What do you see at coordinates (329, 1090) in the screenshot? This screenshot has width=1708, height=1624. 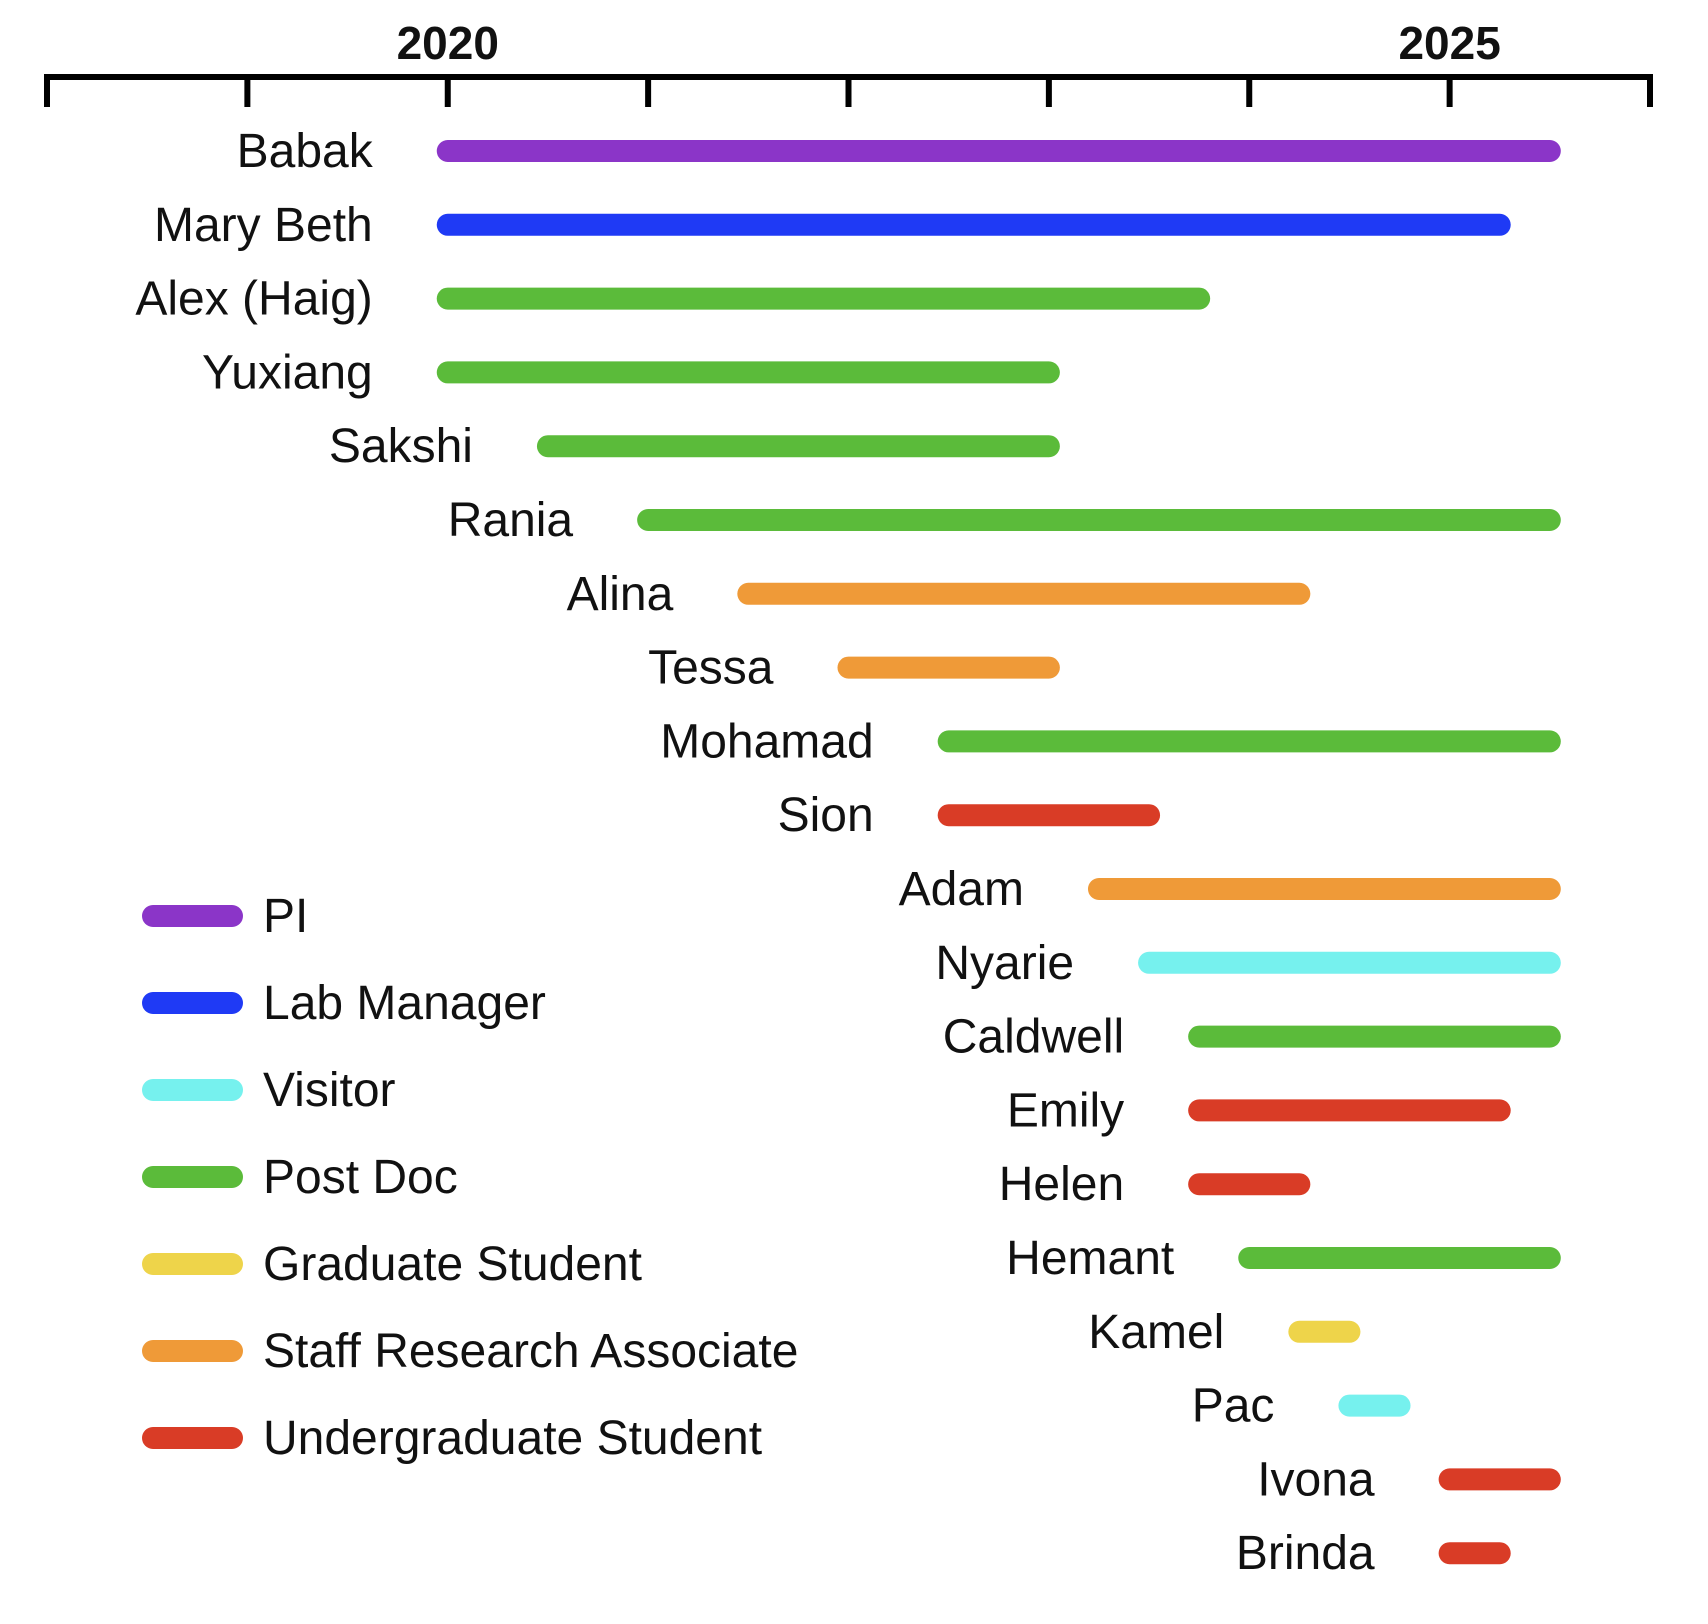 I see `legend-label-visitor: Visitor` at bounding box center [329, 1090].